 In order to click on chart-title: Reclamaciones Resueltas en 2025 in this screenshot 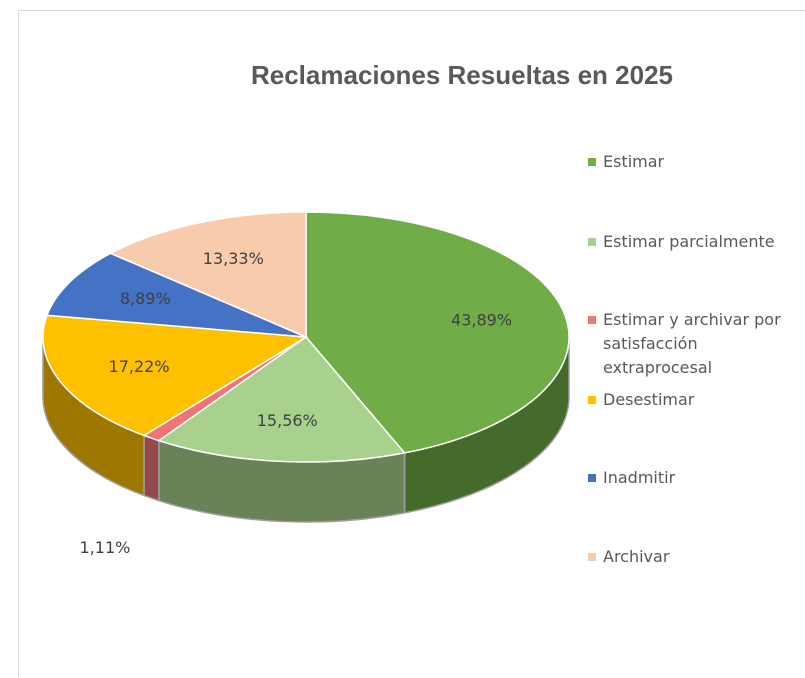, I will do `click(462, 75)`.